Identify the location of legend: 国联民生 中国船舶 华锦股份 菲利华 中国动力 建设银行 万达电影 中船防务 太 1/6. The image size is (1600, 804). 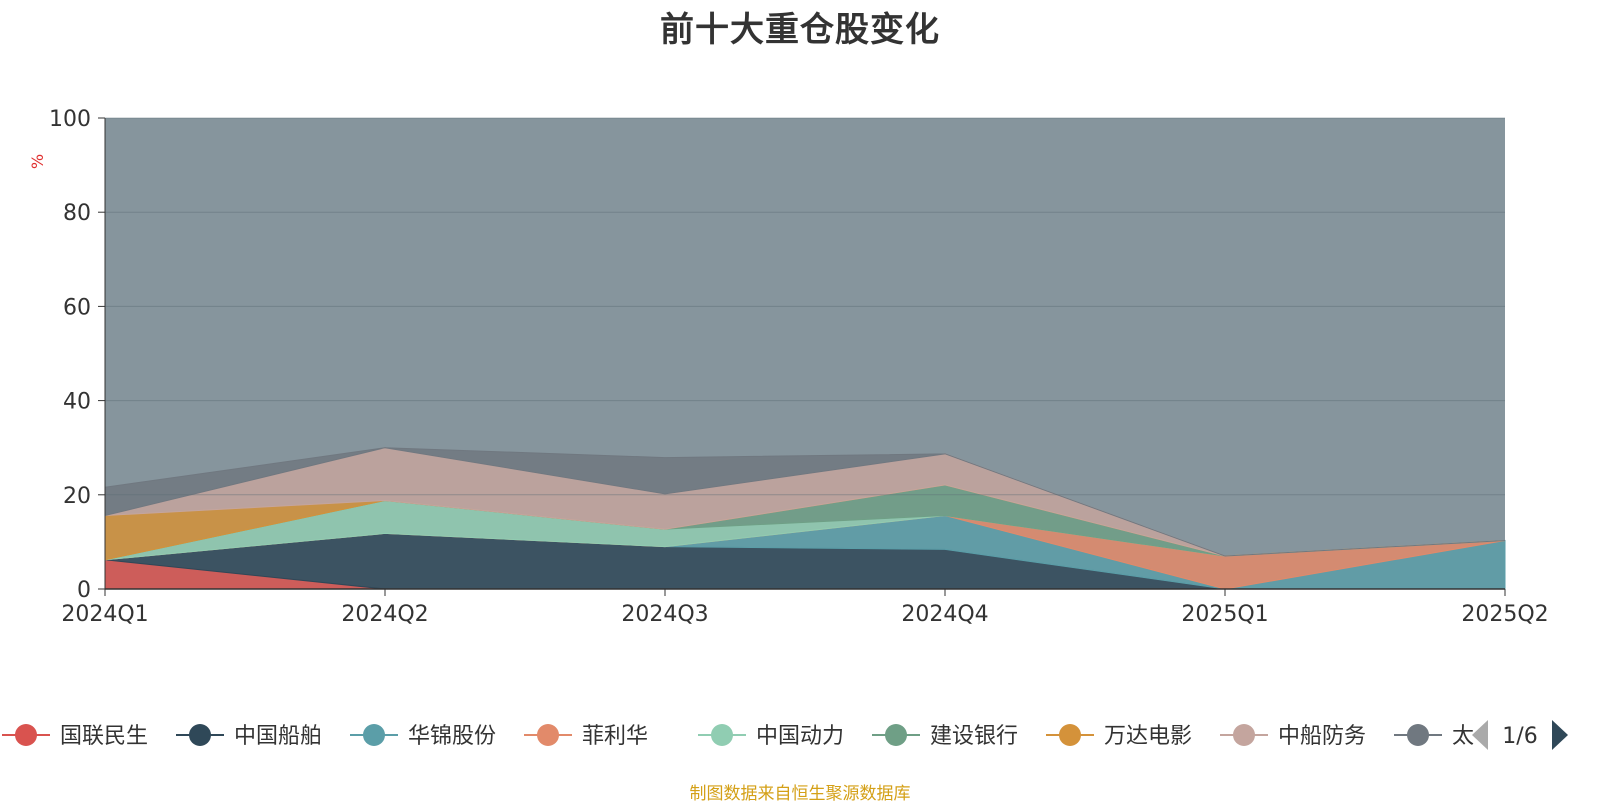
(785, 735).